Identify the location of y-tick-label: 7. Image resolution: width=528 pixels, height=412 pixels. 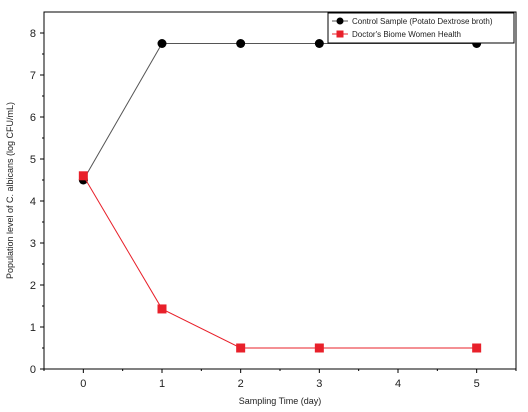
(33, 76).